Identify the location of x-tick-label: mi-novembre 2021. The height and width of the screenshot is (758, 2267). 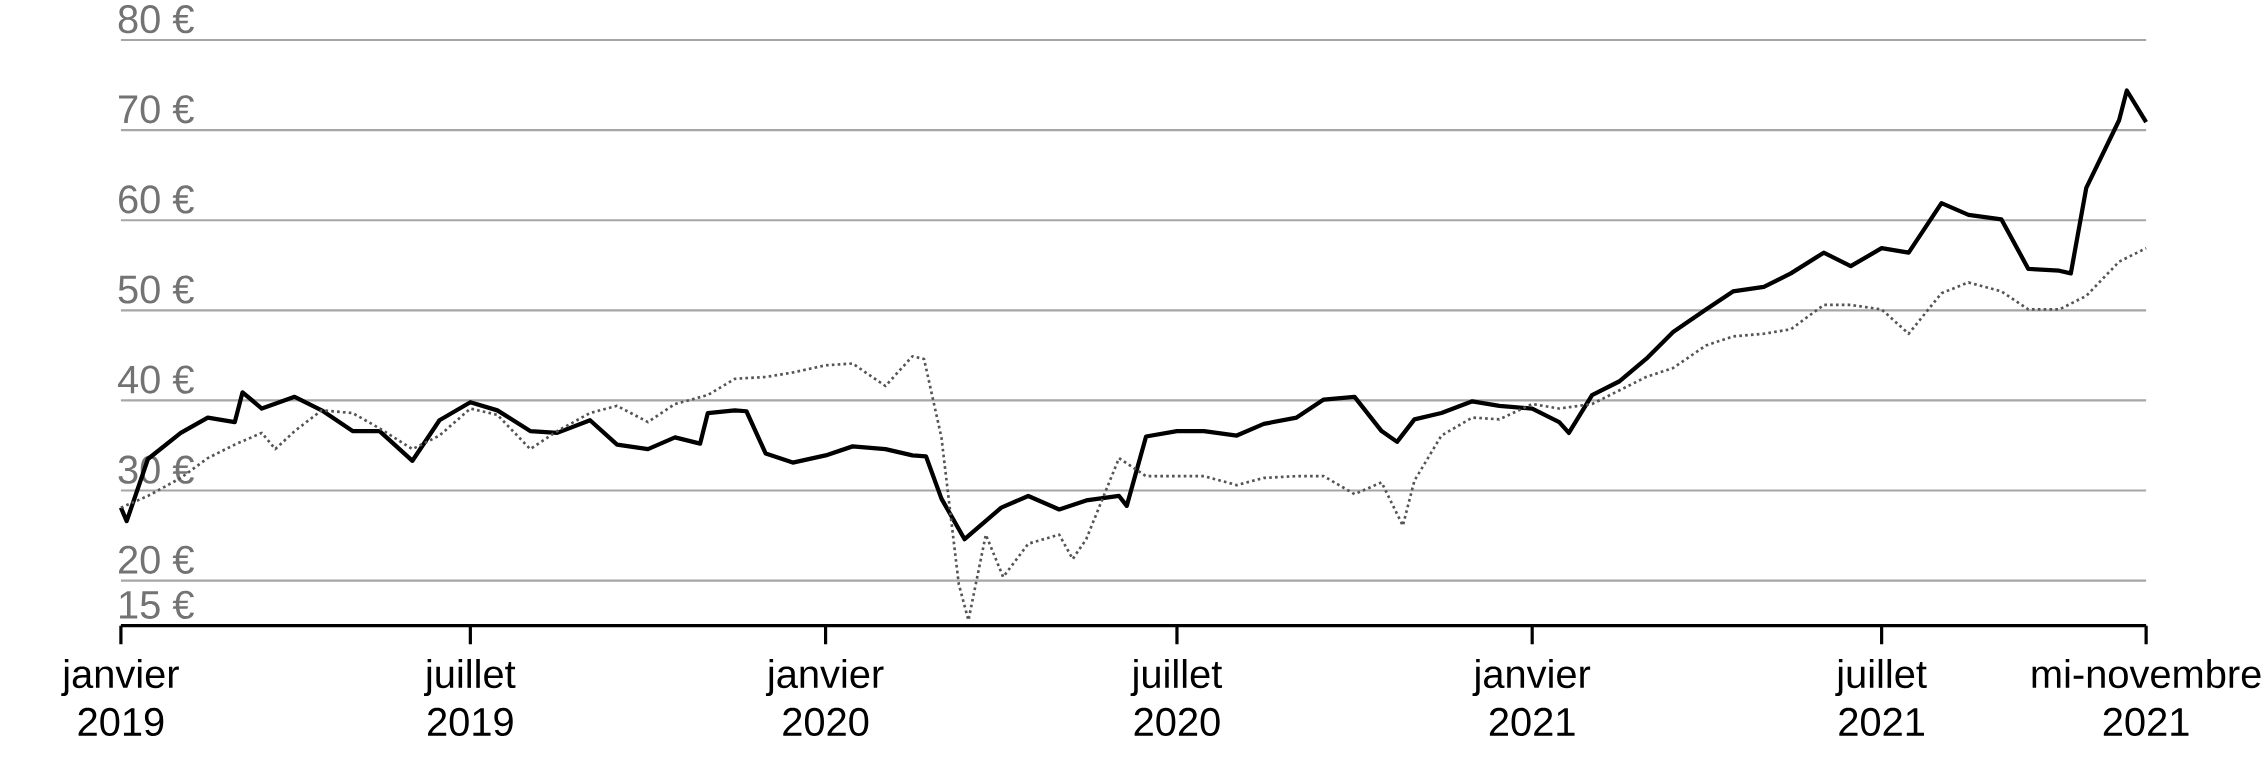
(2146, 698).